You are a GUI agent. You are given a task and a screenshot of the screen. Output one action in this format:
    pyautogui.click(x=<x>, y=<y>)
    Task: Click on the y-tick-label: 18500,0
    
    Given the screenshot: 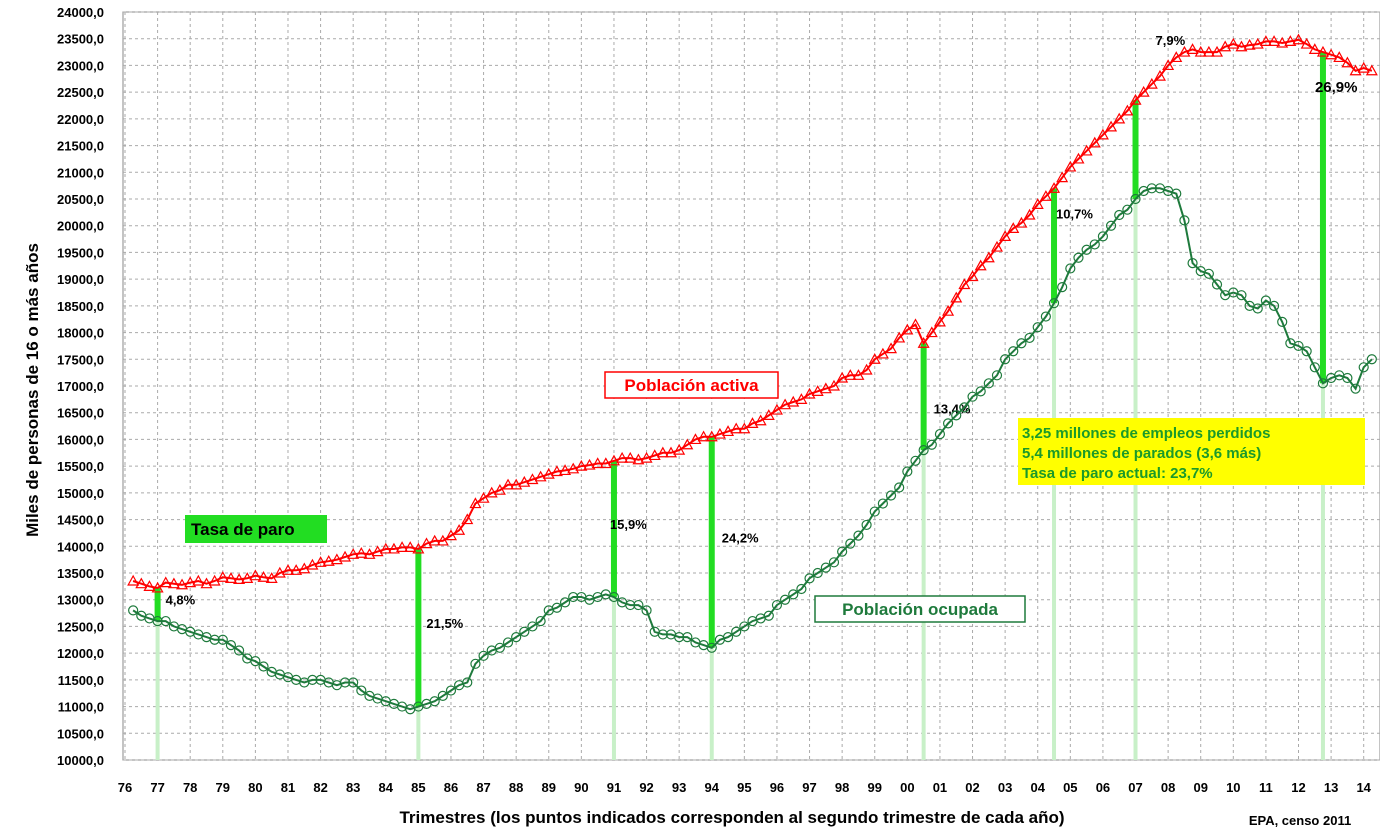 What is the action you would take?
    pyautogui.click(x=80, y=306)
    